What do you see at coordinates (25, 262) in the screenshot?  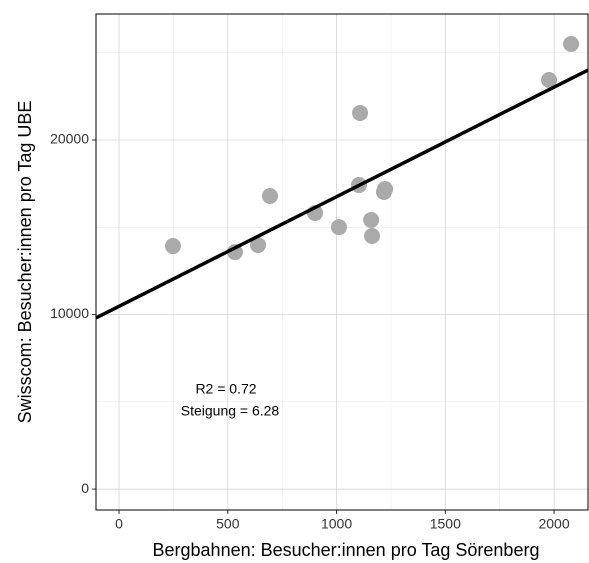 I see `y-axis-label: Swisscom: Besucher:innen pro Tag UBE` at bounding box center [25, 262].